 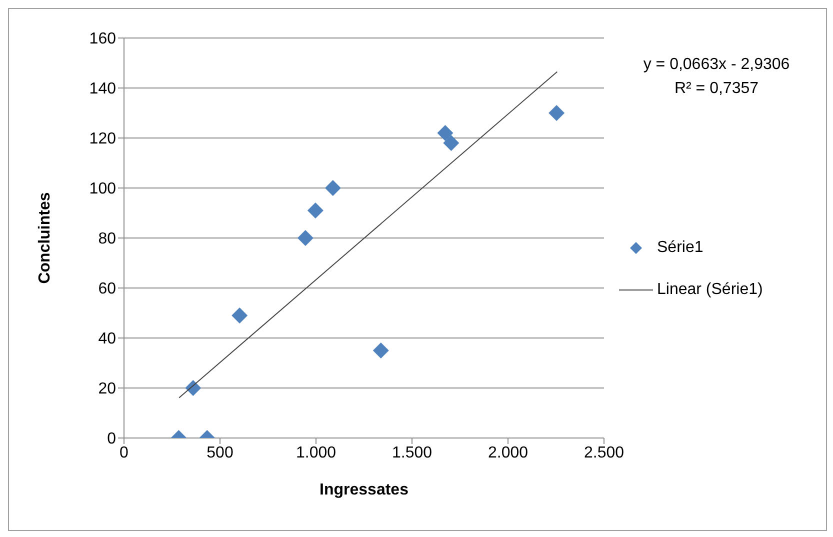 I want to click on text: y = 0,0663x - 2,9306, so click(x=716, y=65).